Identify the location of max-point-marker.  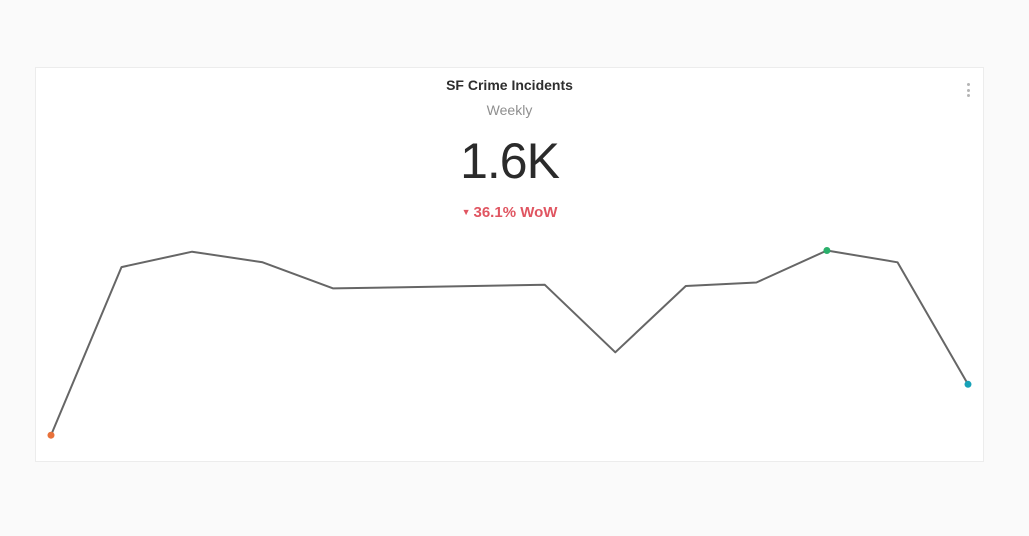
(827, 250).